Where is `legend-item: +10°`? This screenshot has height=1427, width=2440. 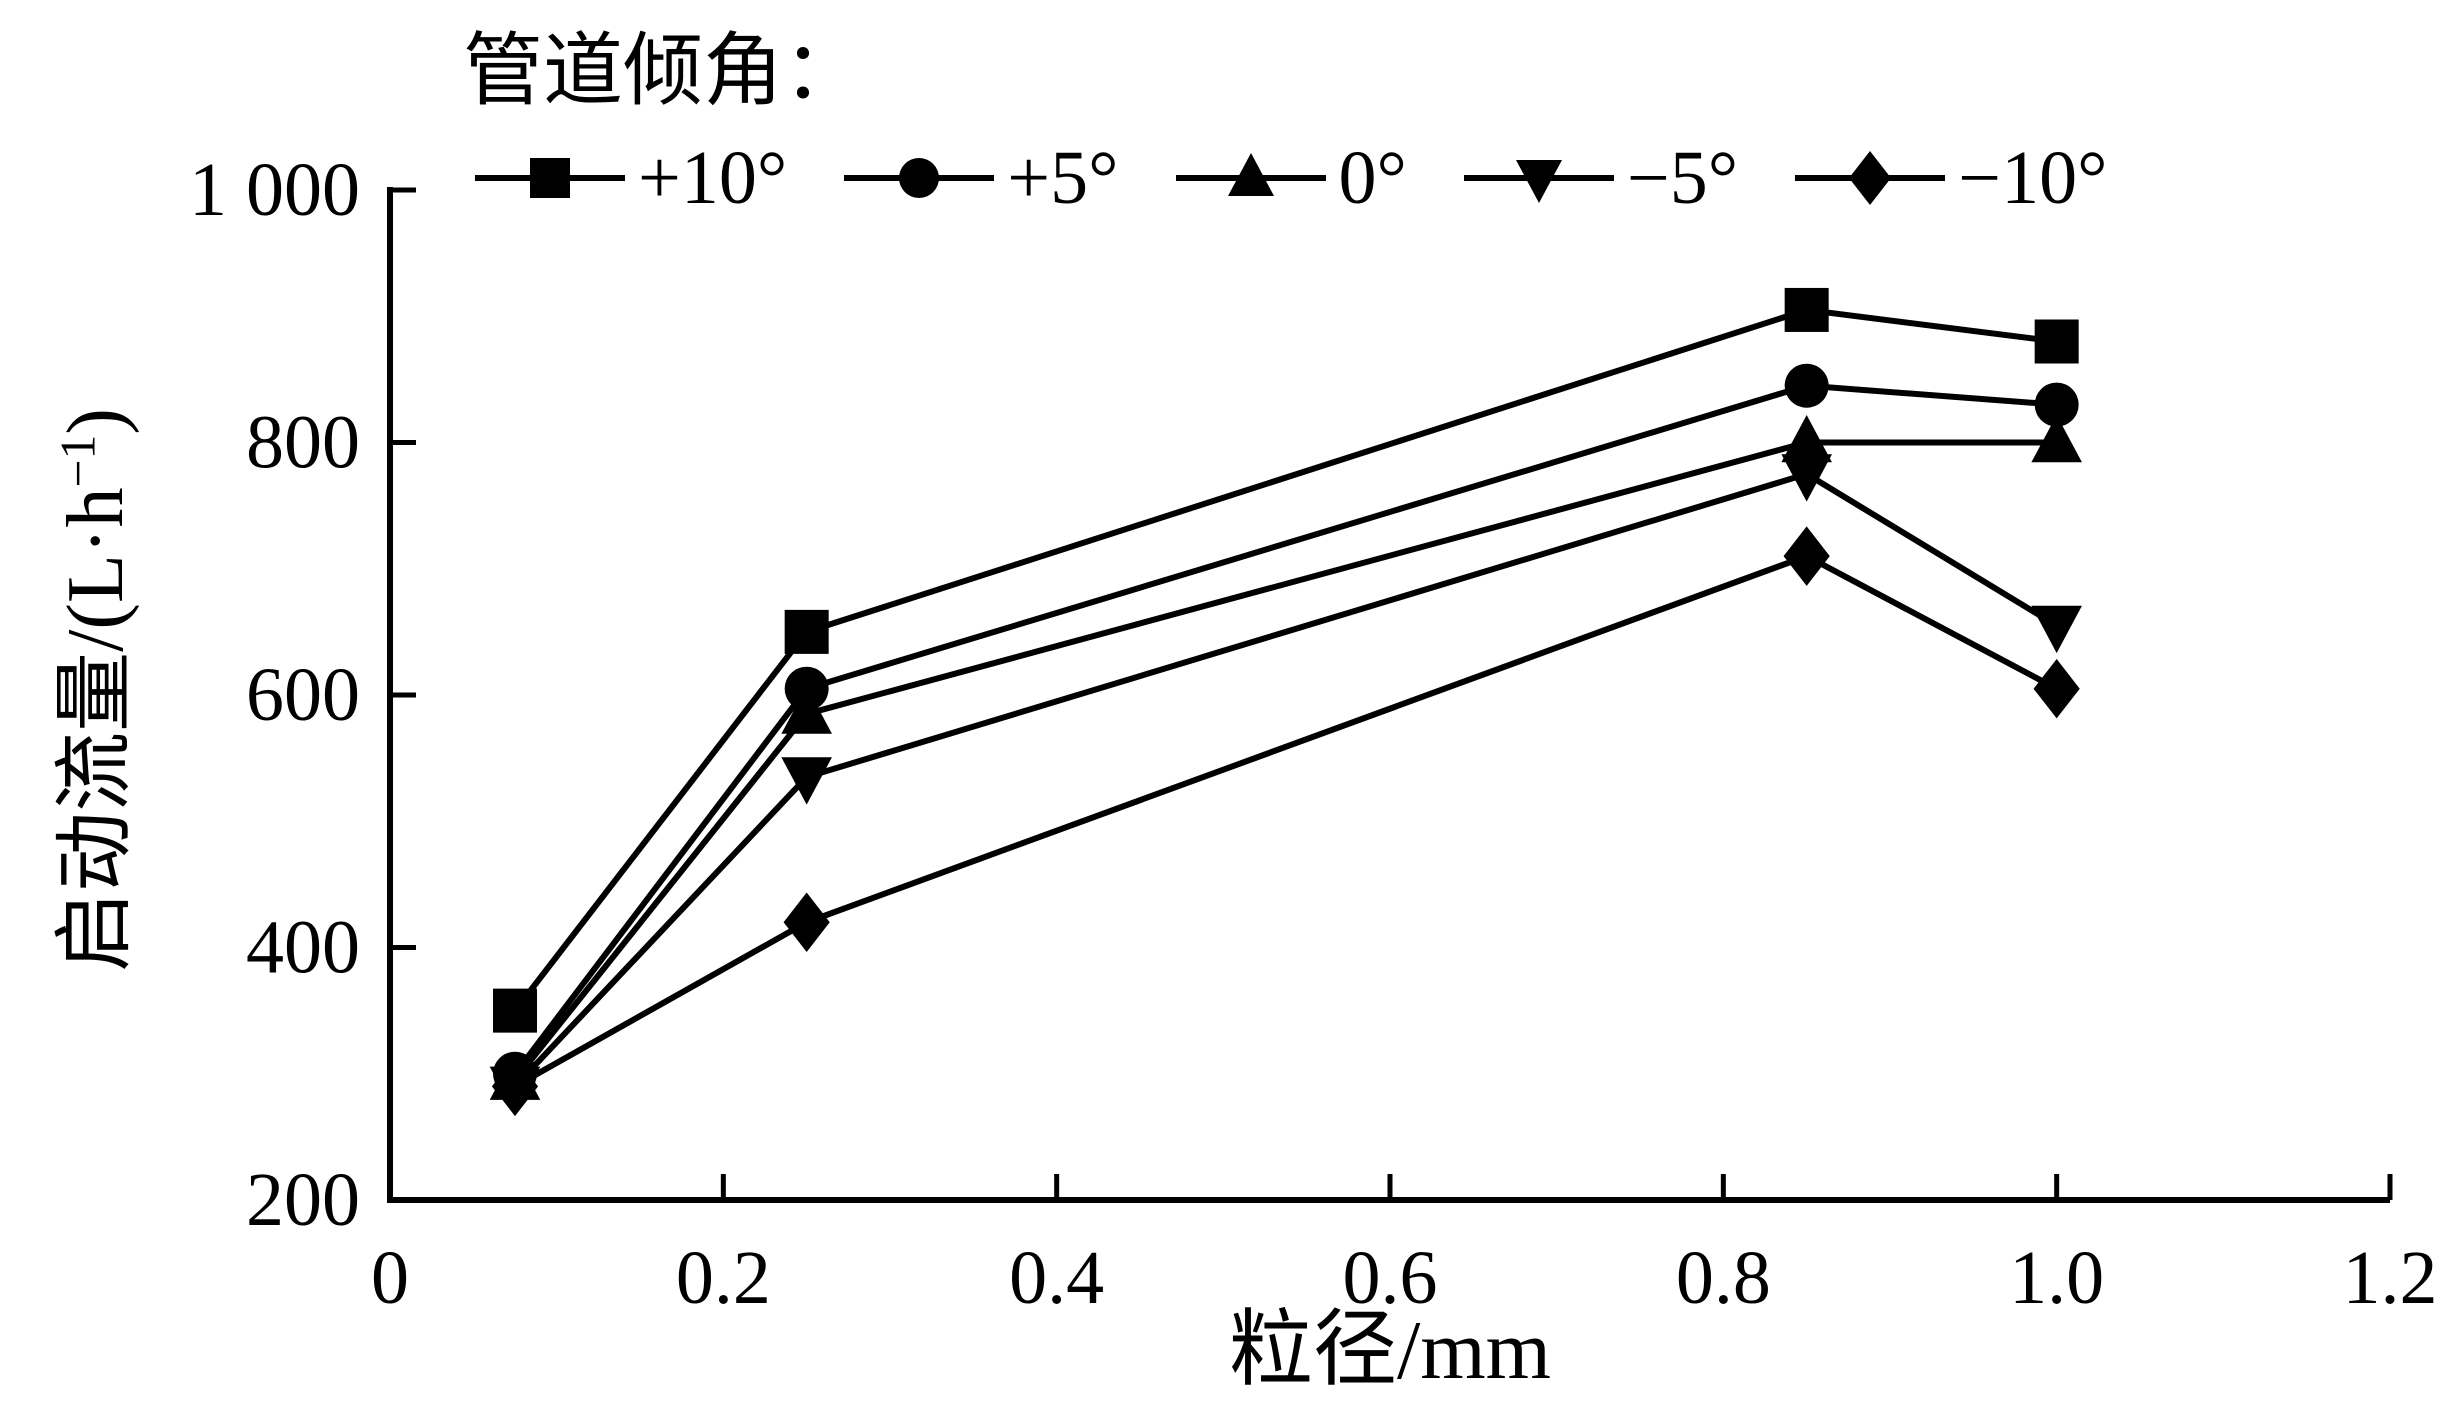
legend-item: +10° is located at coordinates (629, 178).